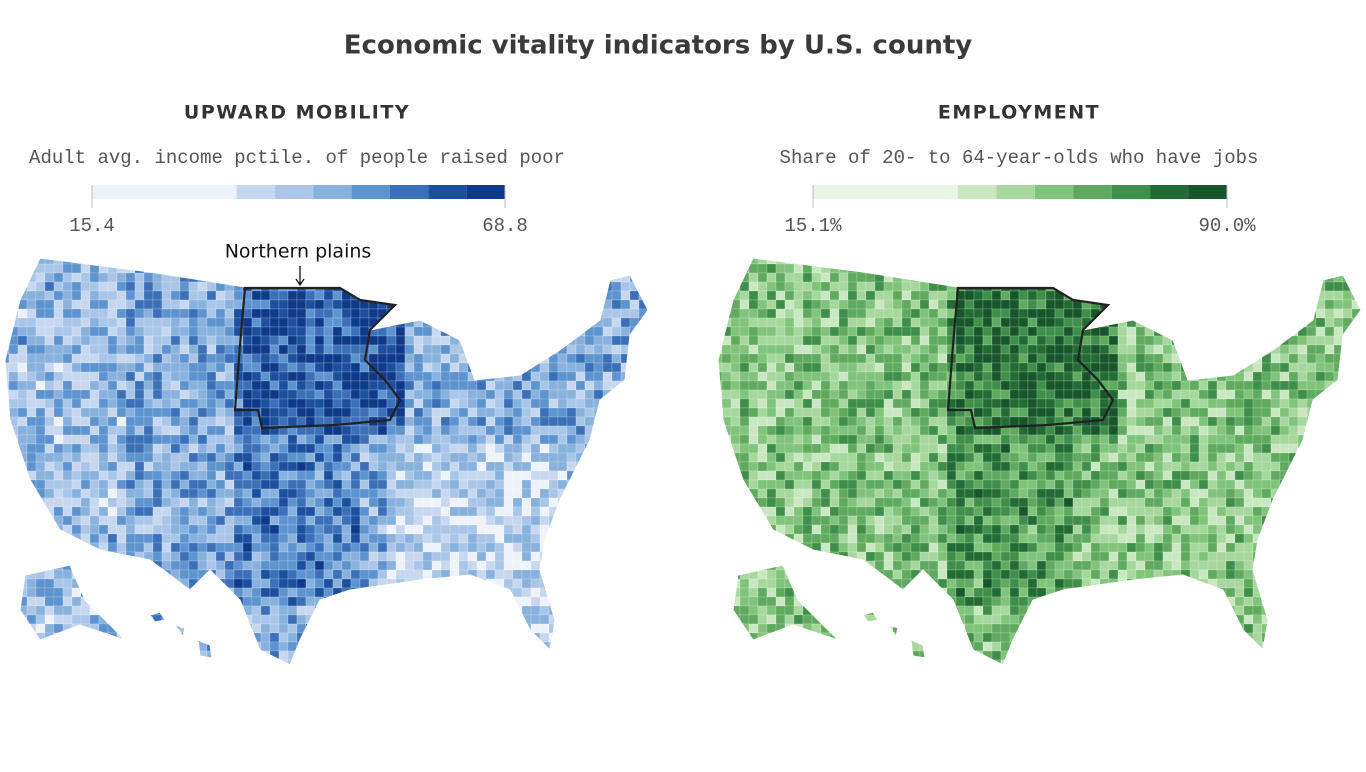  Describe the element at coordinates (297, 113) in the screenshot. I see `panel-title: UPWARD MOBILITY` at that location.